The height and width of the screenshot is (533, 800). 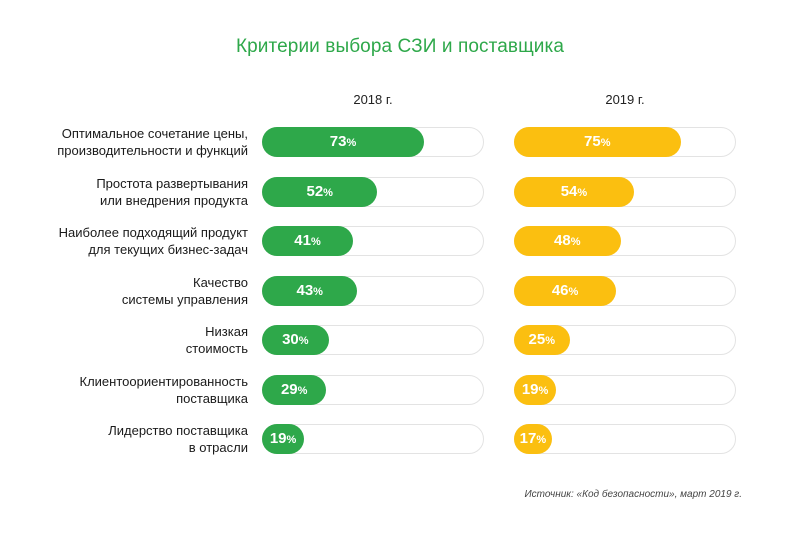 What do you see at coordinates (592, 141) in the screenshot?
I see `data-label-value: 75` at bounding box center [592, 141].